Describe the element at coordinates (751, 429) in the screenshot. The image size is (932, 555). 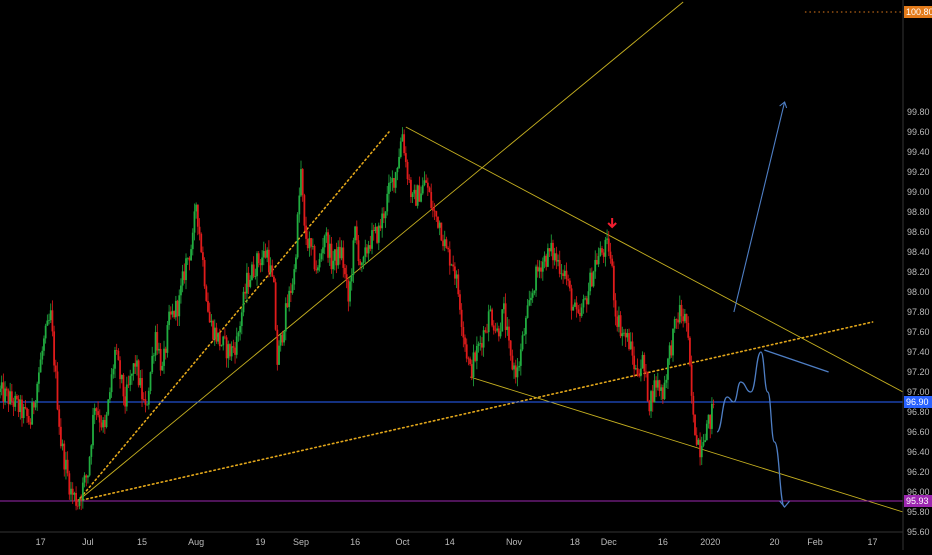
I see `projection-curve` at that location.